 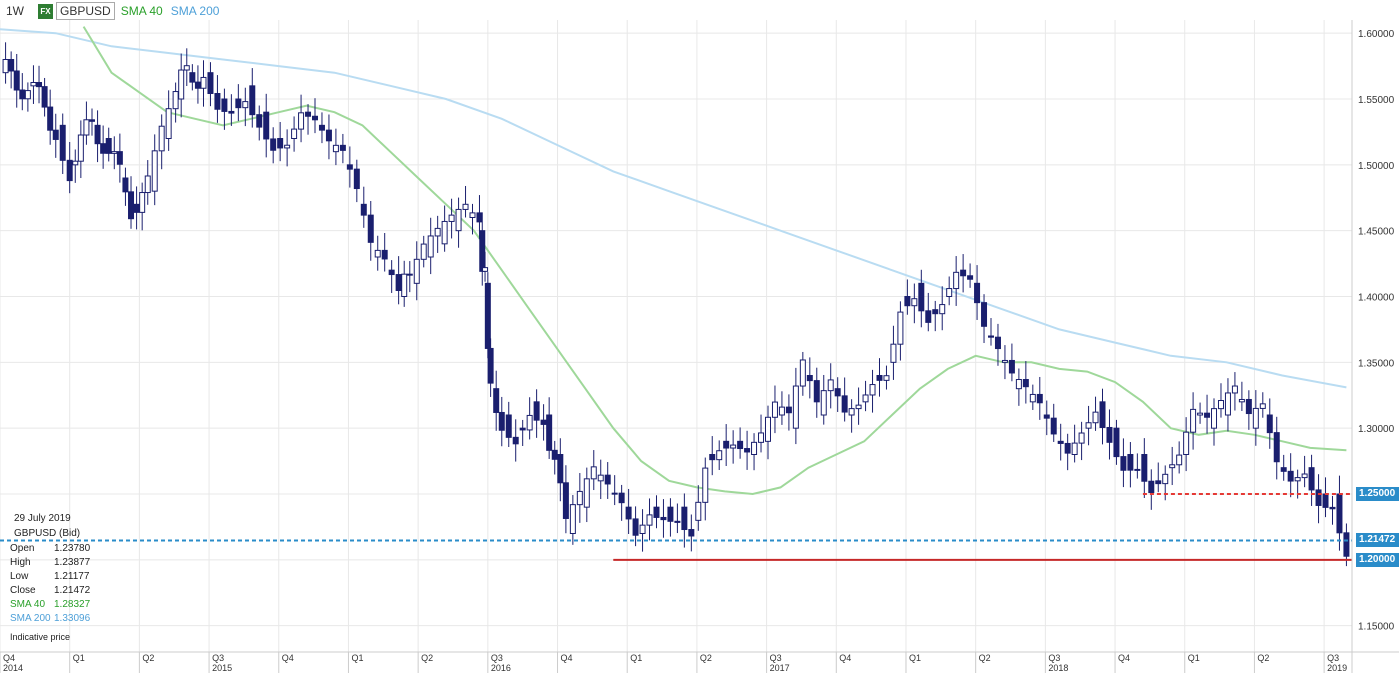 I want to click on info-value: 1.23877, so click(x=72, y=562).